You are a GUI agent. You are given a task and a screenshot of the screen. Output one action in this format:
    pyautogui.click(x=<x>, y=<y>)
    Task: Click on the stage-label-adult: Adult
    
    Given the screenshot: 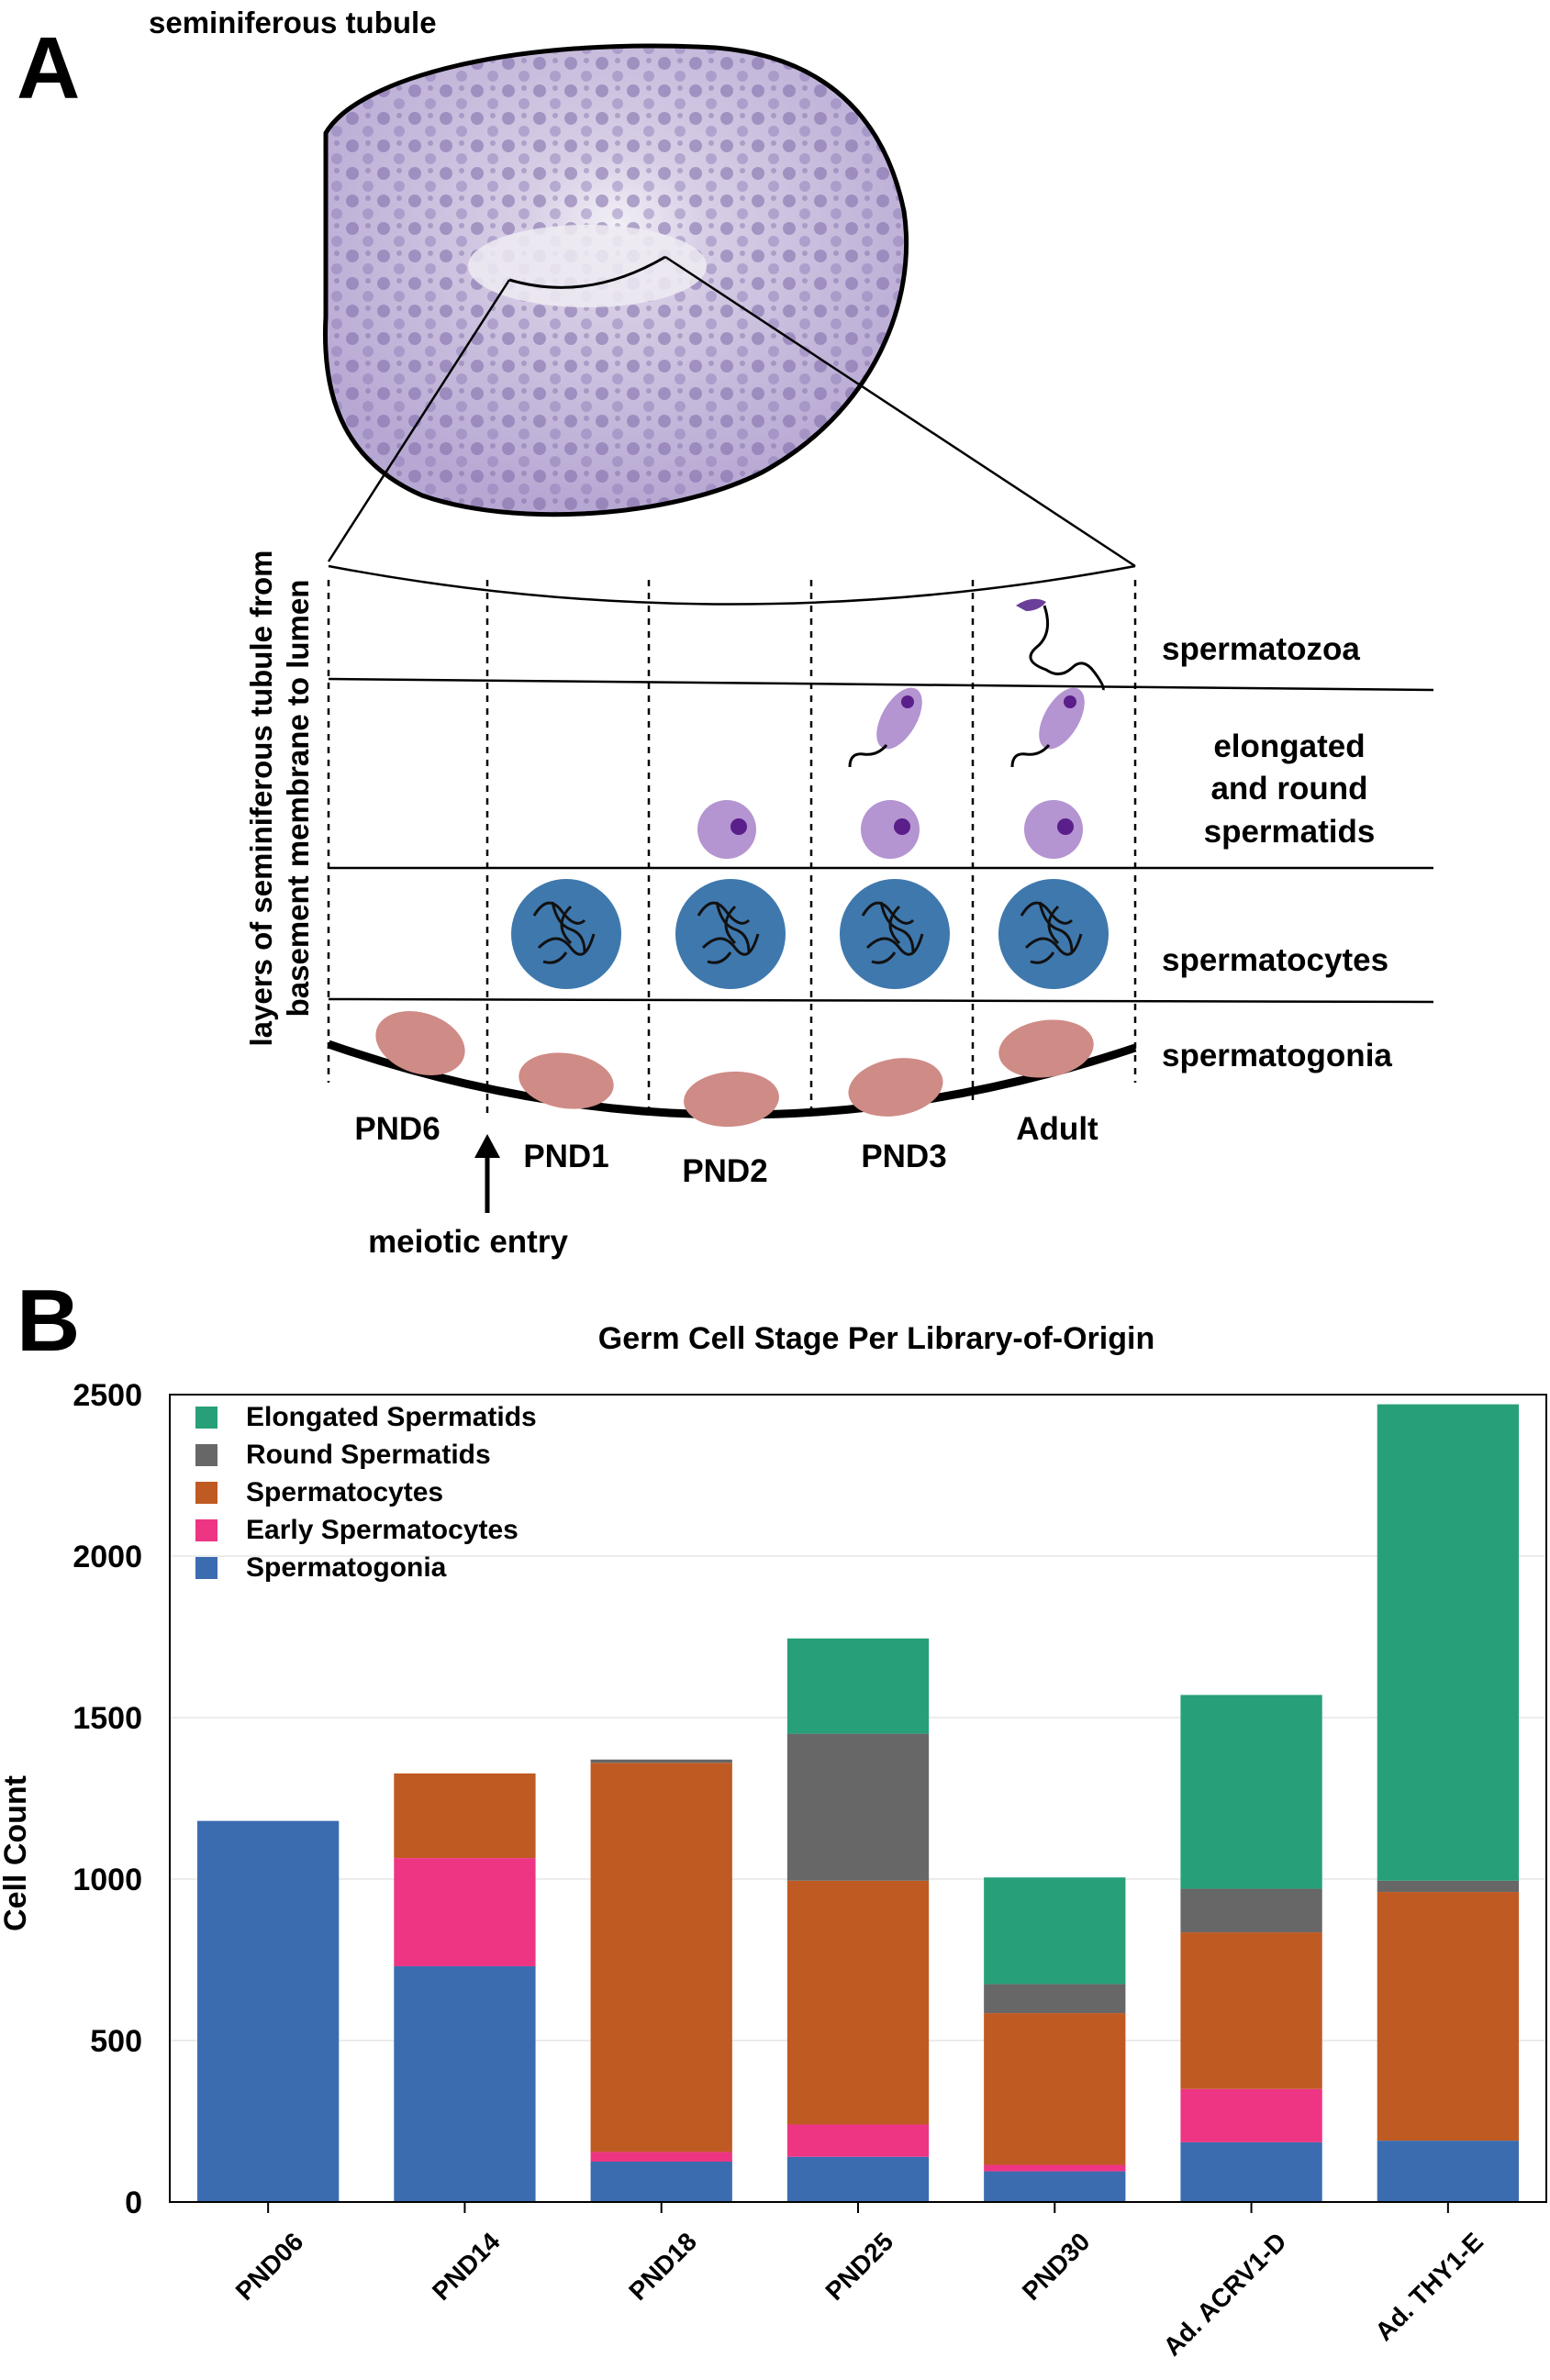 What is the action you would take?
    pyautogui.click(x=1057, y=1129)
    